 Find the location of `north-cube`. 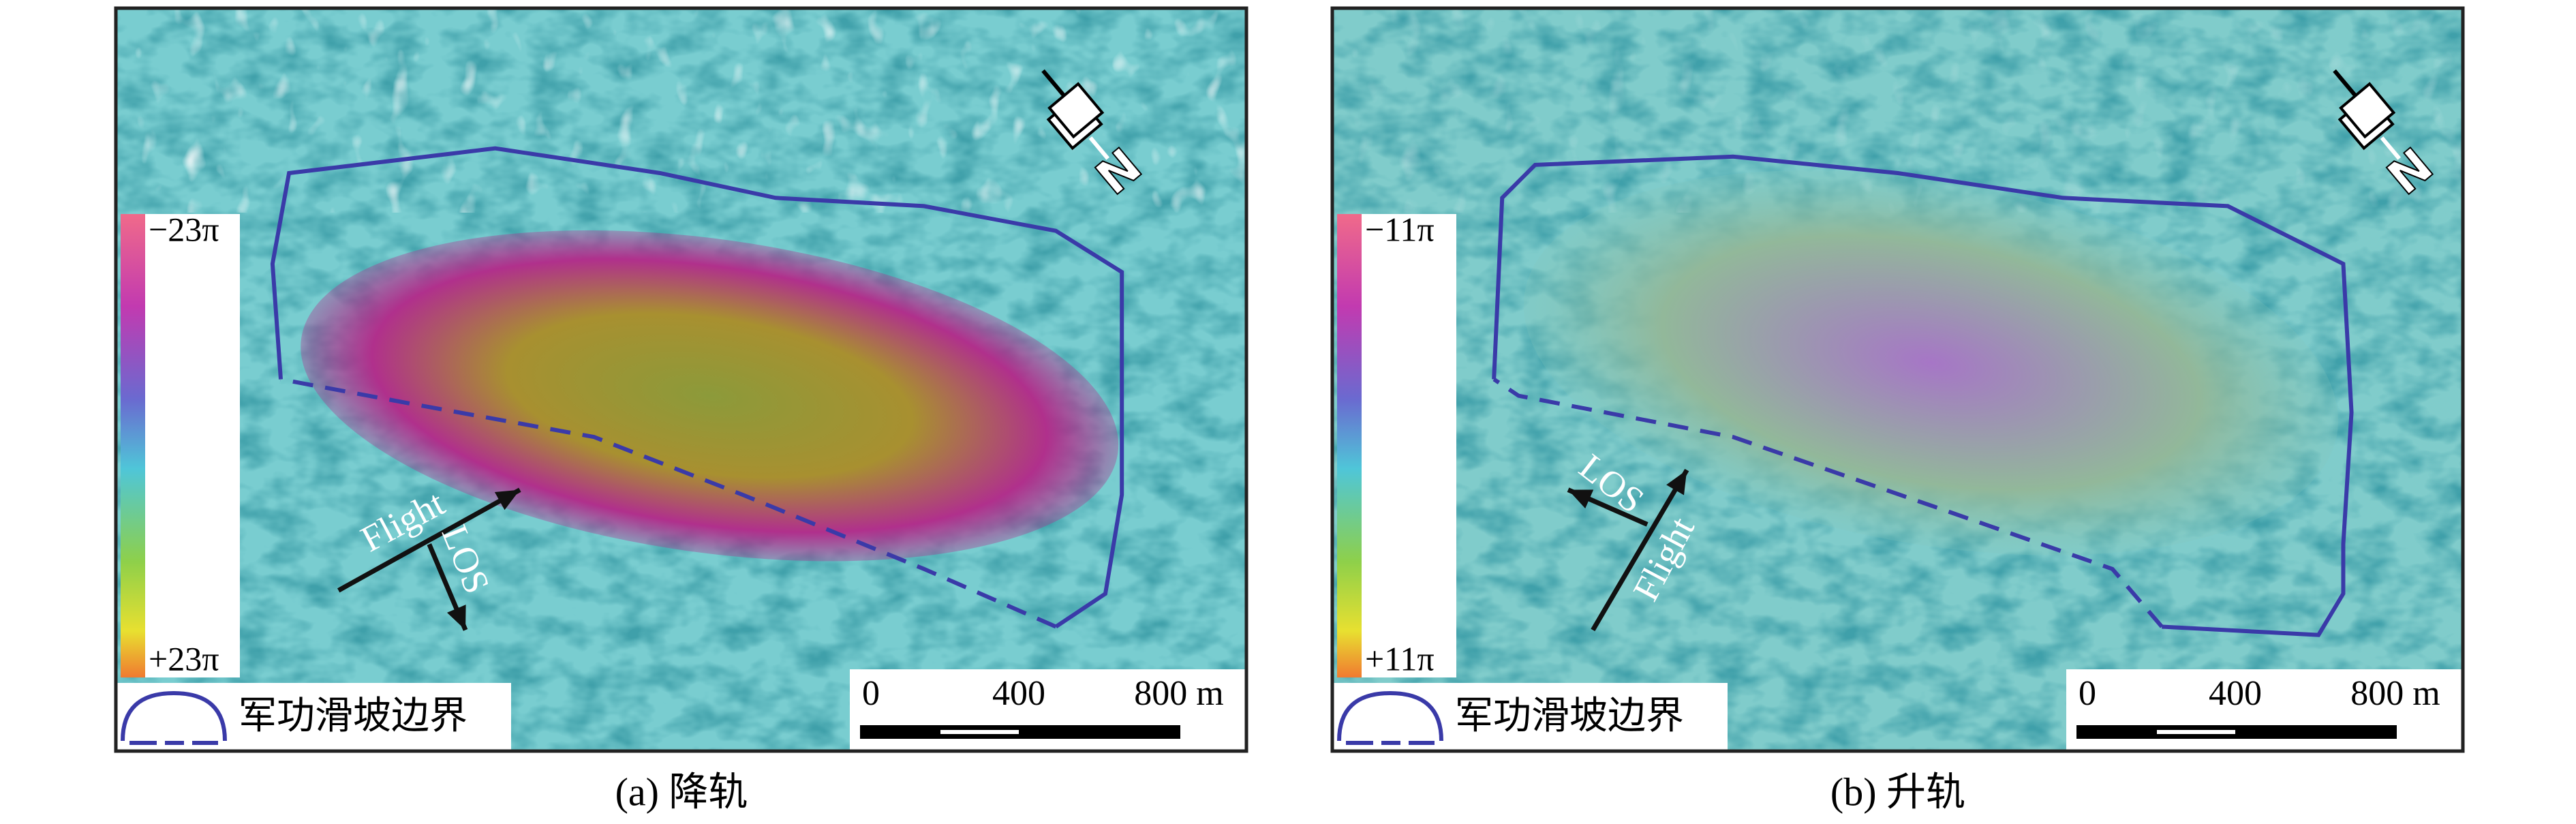

north-cube is located at coordinates (2367, 110).